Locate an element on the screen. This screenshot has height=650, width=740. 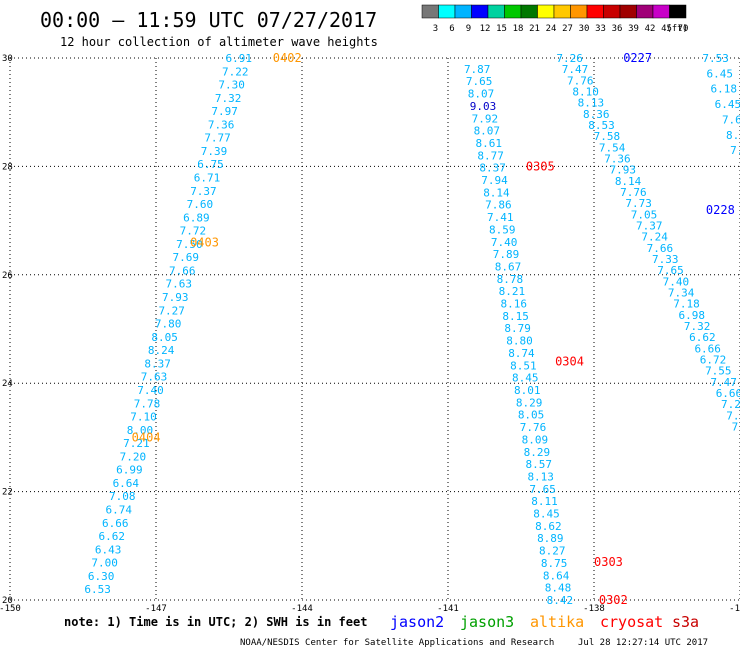
legend-jason2: jason2 is located at coordinates (417, 622).